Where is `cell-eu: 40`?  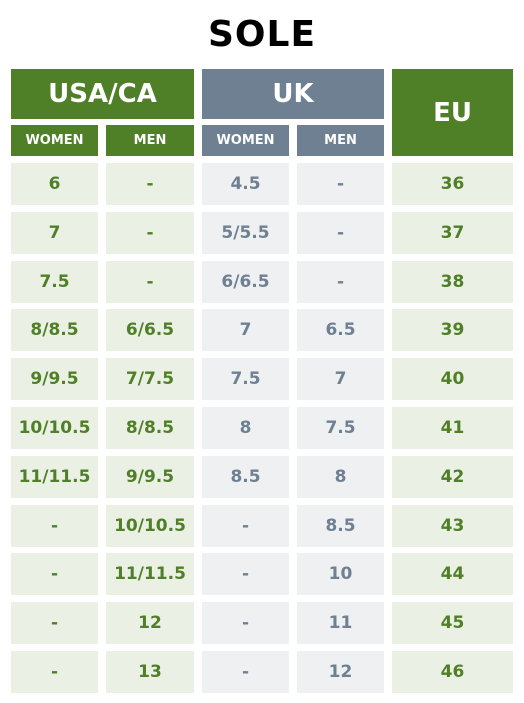
cell-eu: 40 is located at coordinates (452, 379).